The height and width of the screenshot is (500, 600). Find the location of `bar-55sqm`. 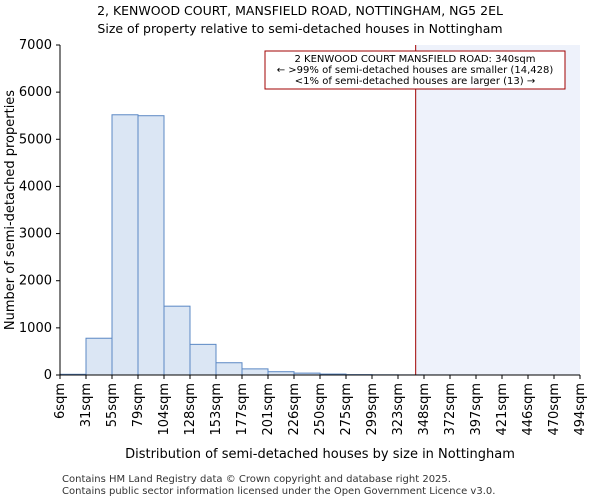

bar-55sqm is located at coordinates (125, 245).